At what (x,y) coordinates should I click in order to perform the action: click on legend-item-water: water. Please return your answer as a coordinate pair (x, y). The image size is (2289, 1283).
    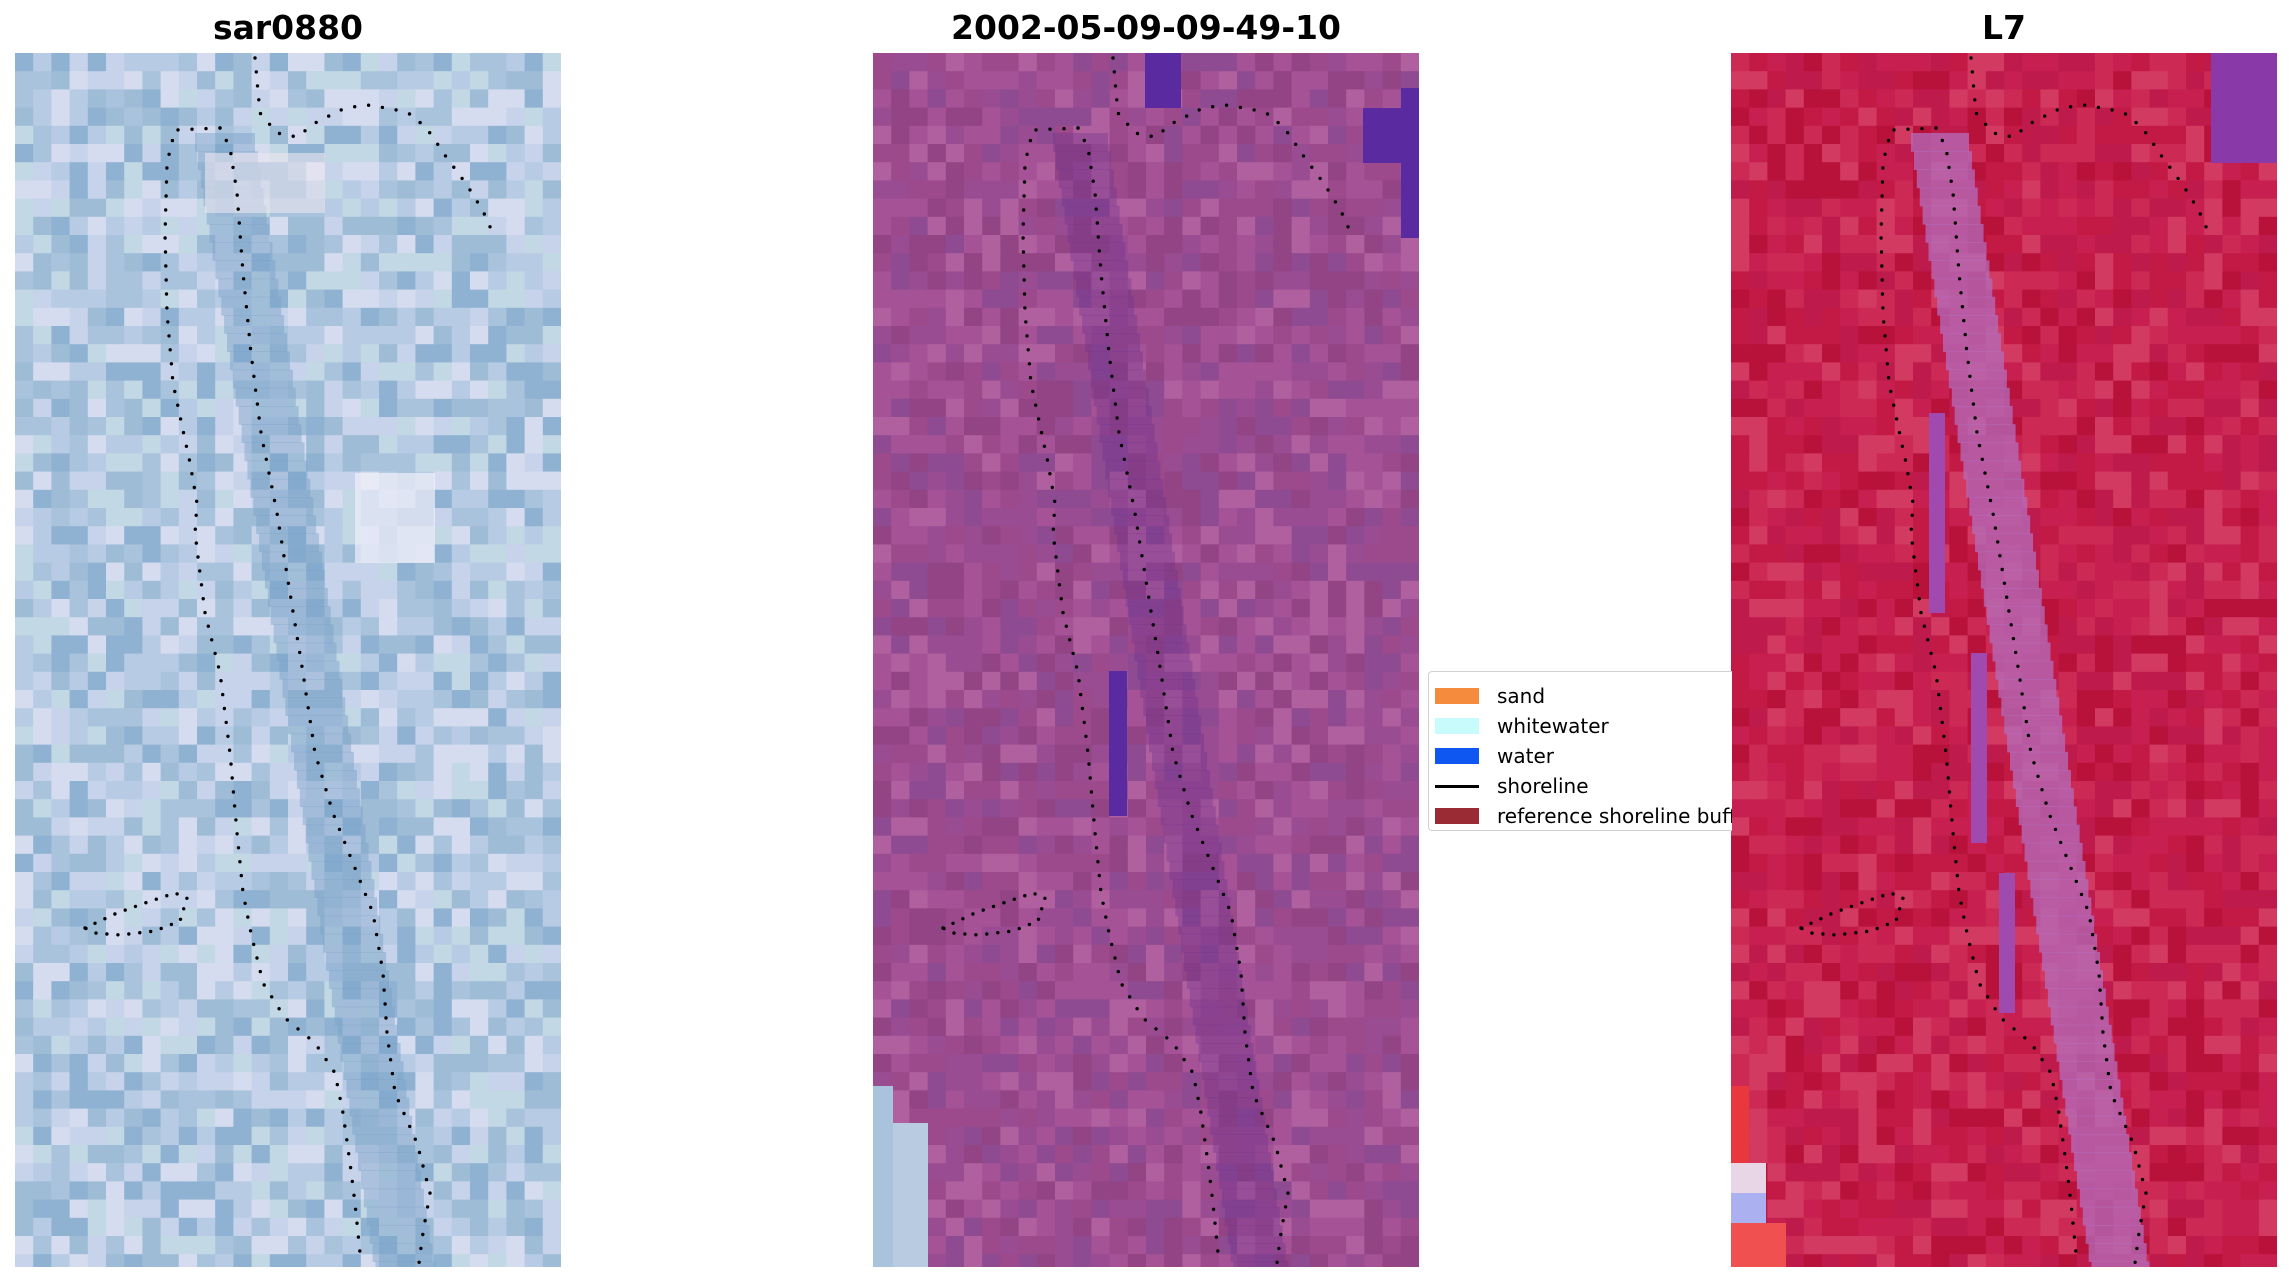
    Looking at the image, I should click on (1494, 756).